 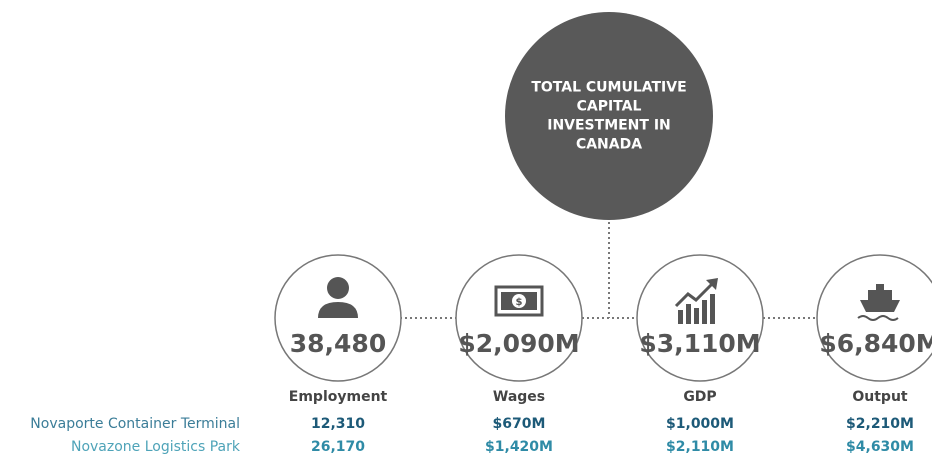 I want to click on metric-total: $6,840M, so click(x=875, y=343).